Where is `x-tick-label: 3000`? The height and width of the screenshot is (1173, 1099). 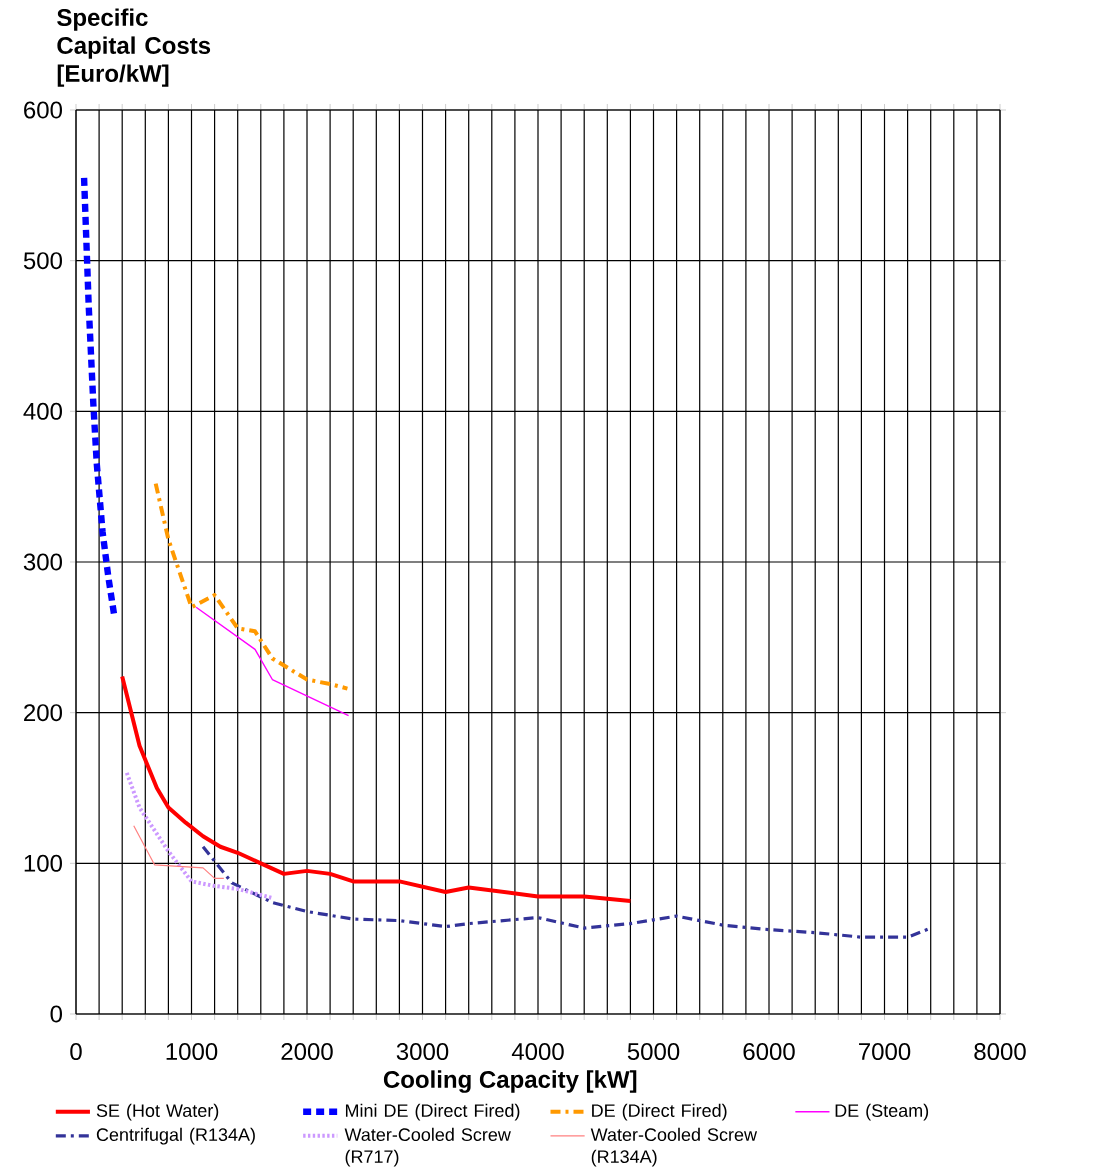
x-tick-label: 3000 is located at coordinates (422, 1052).